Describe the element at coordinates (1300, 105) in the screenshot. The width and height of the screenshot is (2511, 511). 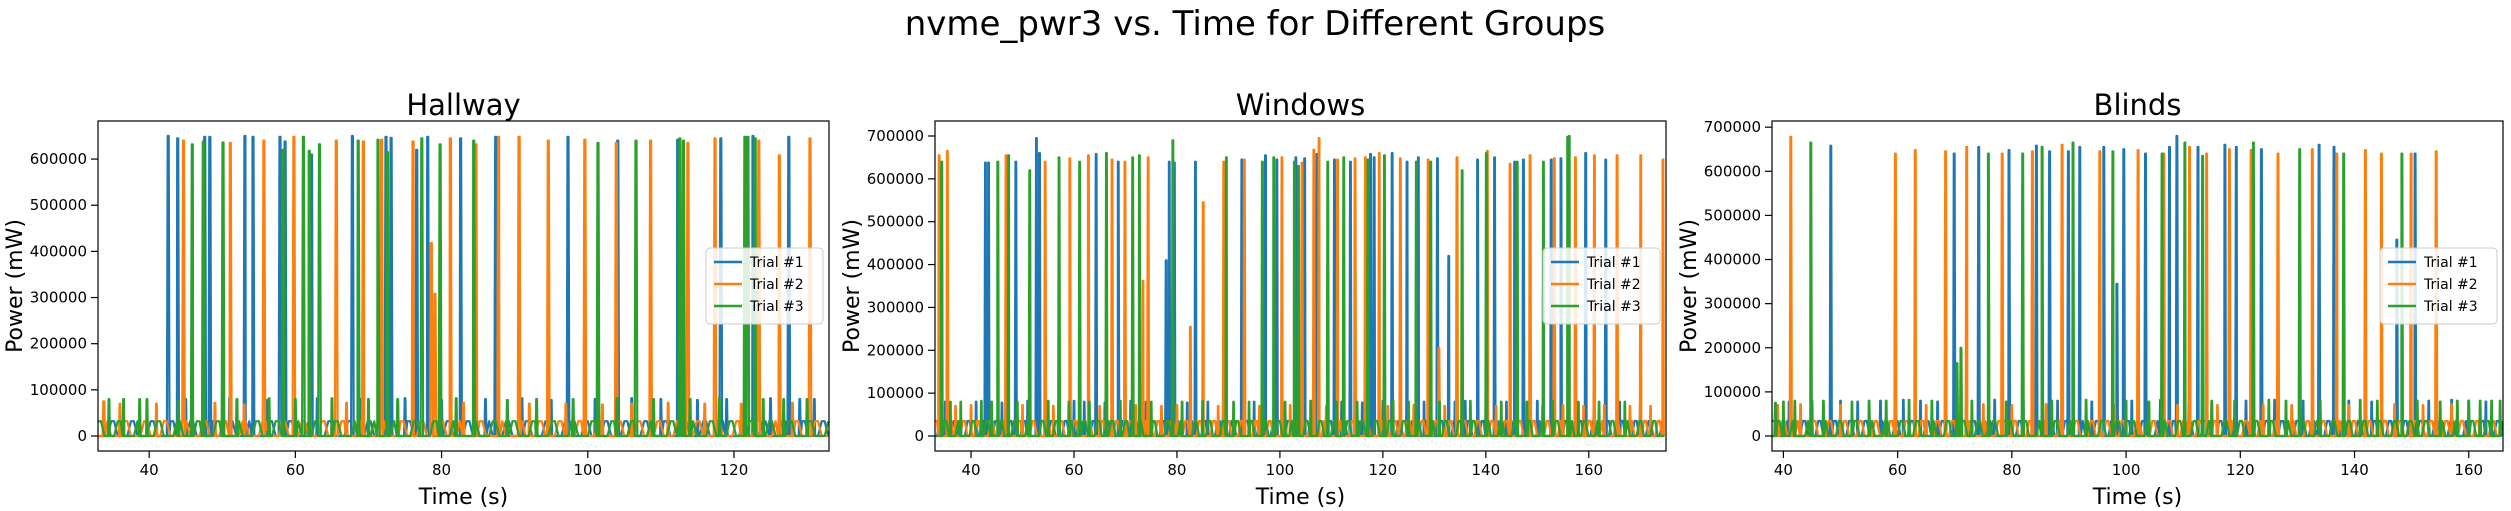
I see `subplot-title: Windows` at that location.